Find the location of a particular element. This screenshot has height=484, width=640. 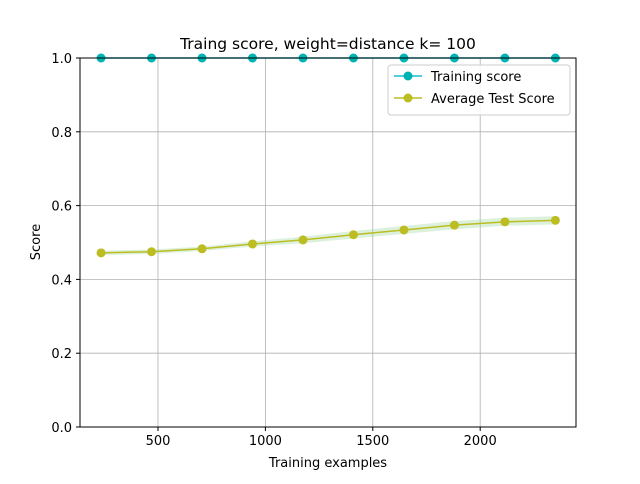

legend-box is located at coordinates (479, 90).